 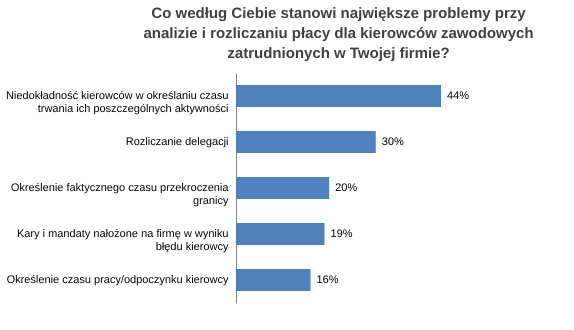 What do you see at coordinates (393, 142) in the screenshot?
I see `data-label: 30%` at bounding box center [393, 142].